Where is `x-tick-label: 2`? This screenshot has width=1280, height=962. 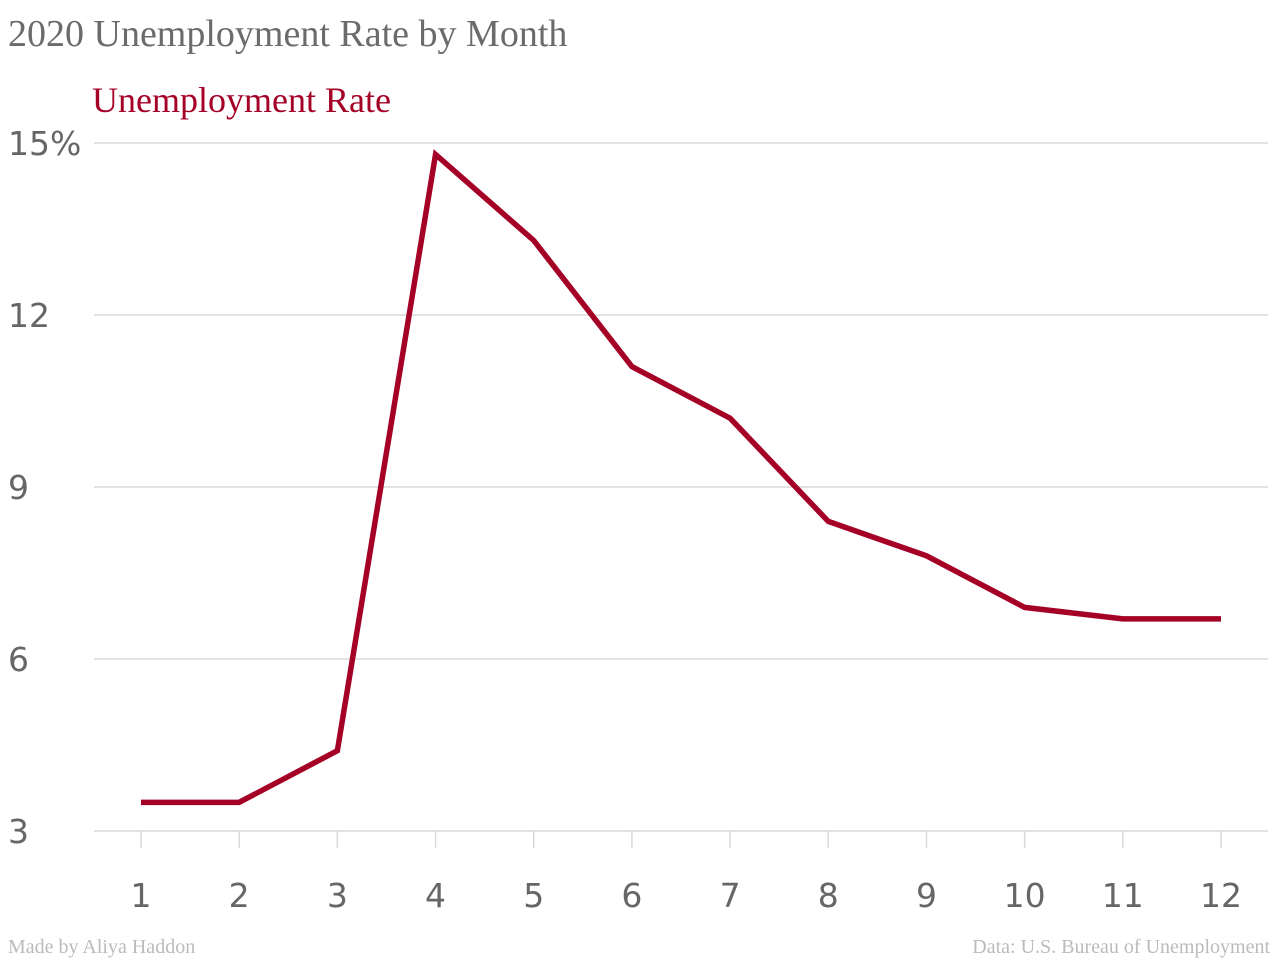 x-tick-label: 2 is located at coordinates (239, 895).